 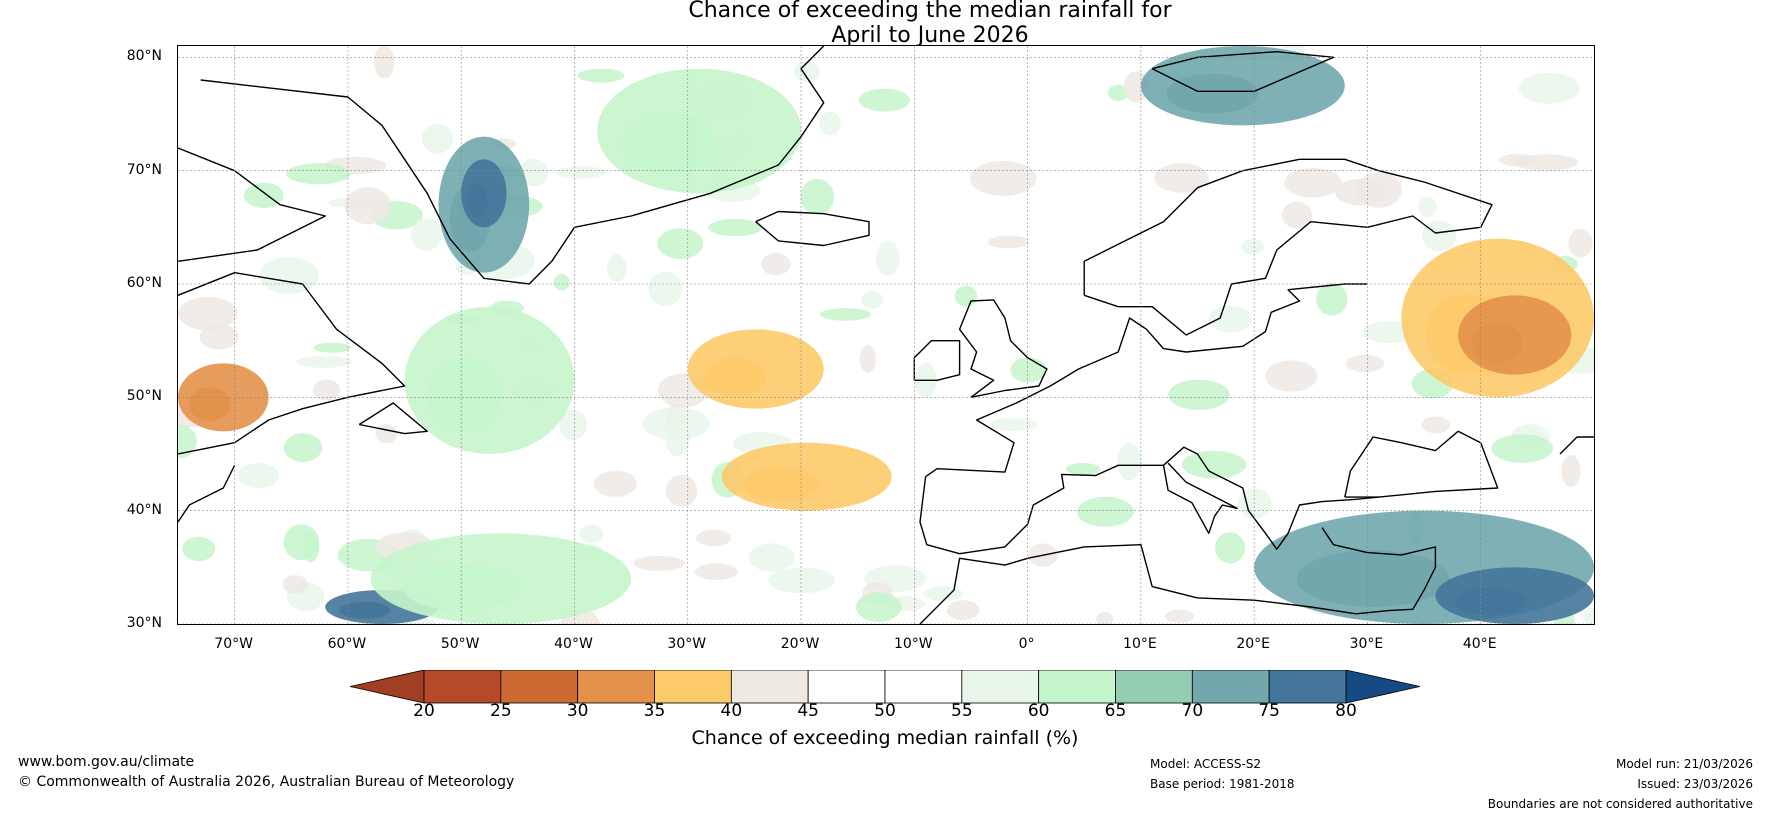 What do you see at coordinates (913, 644) in the screenshot?
I see `longitude-label: 10°W` at bounding box center [913, 644].